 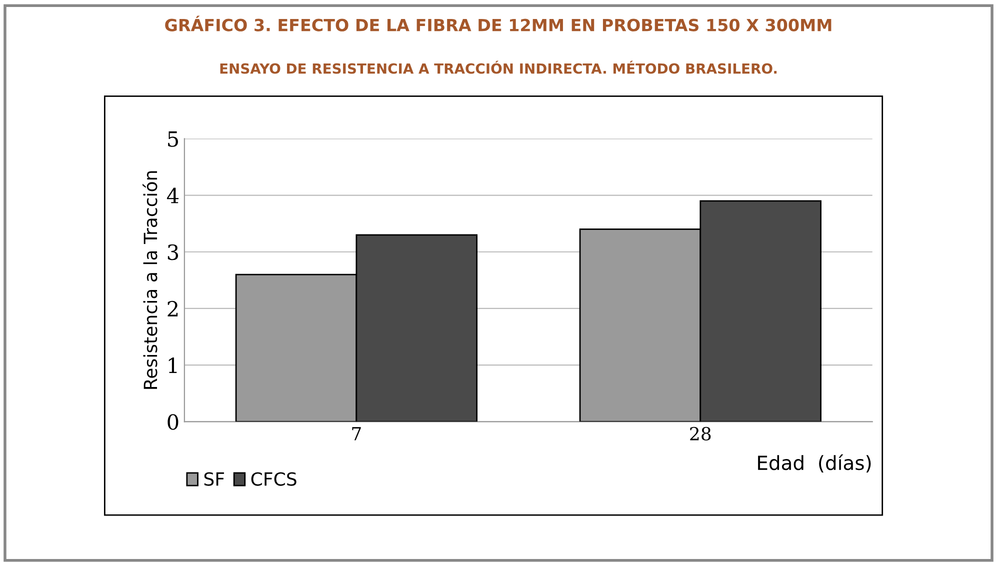 I want to click on y-axis-title: Resistencia a la Tracción, so click(x=150, y=280).